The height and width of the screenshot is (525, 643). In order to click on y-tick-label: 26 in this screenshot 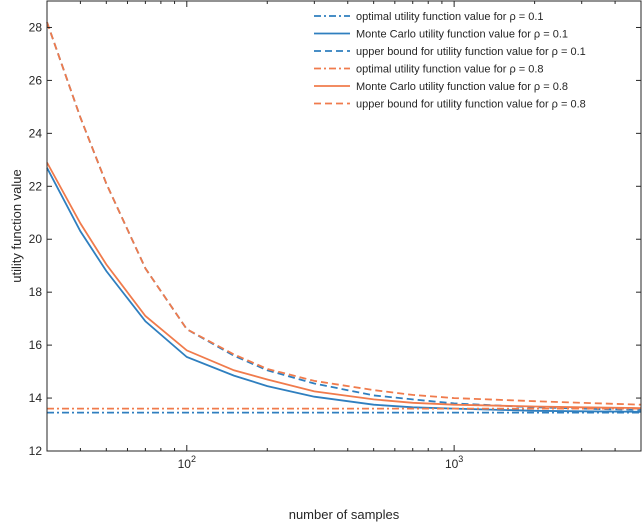, I will do `click(36, 80)`.